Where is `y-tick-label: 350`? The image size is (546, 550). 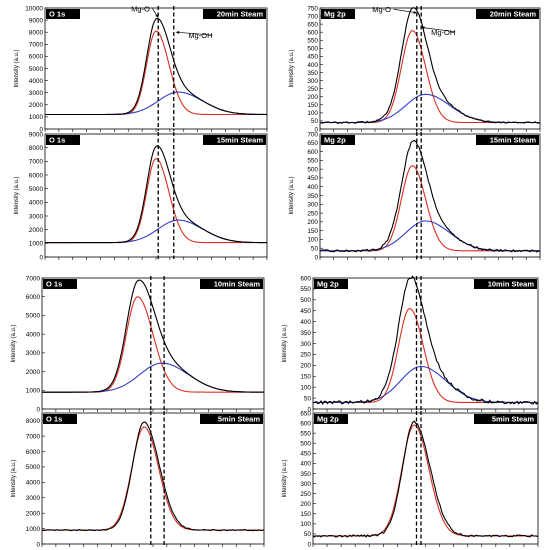 y-tick-label: 350 is located at coordinates (312, 196).